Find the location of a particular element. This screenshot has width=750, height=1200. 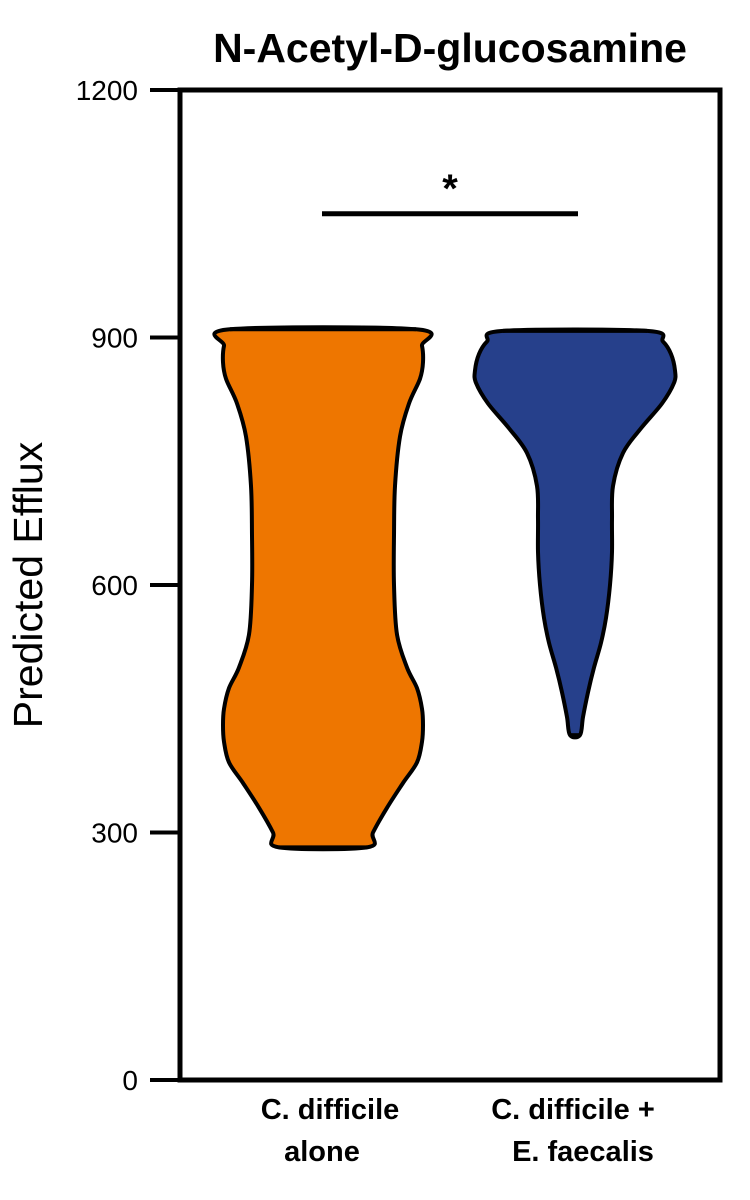

violin-c-difficile-e-faecalis is located at coordinates (575, 533).